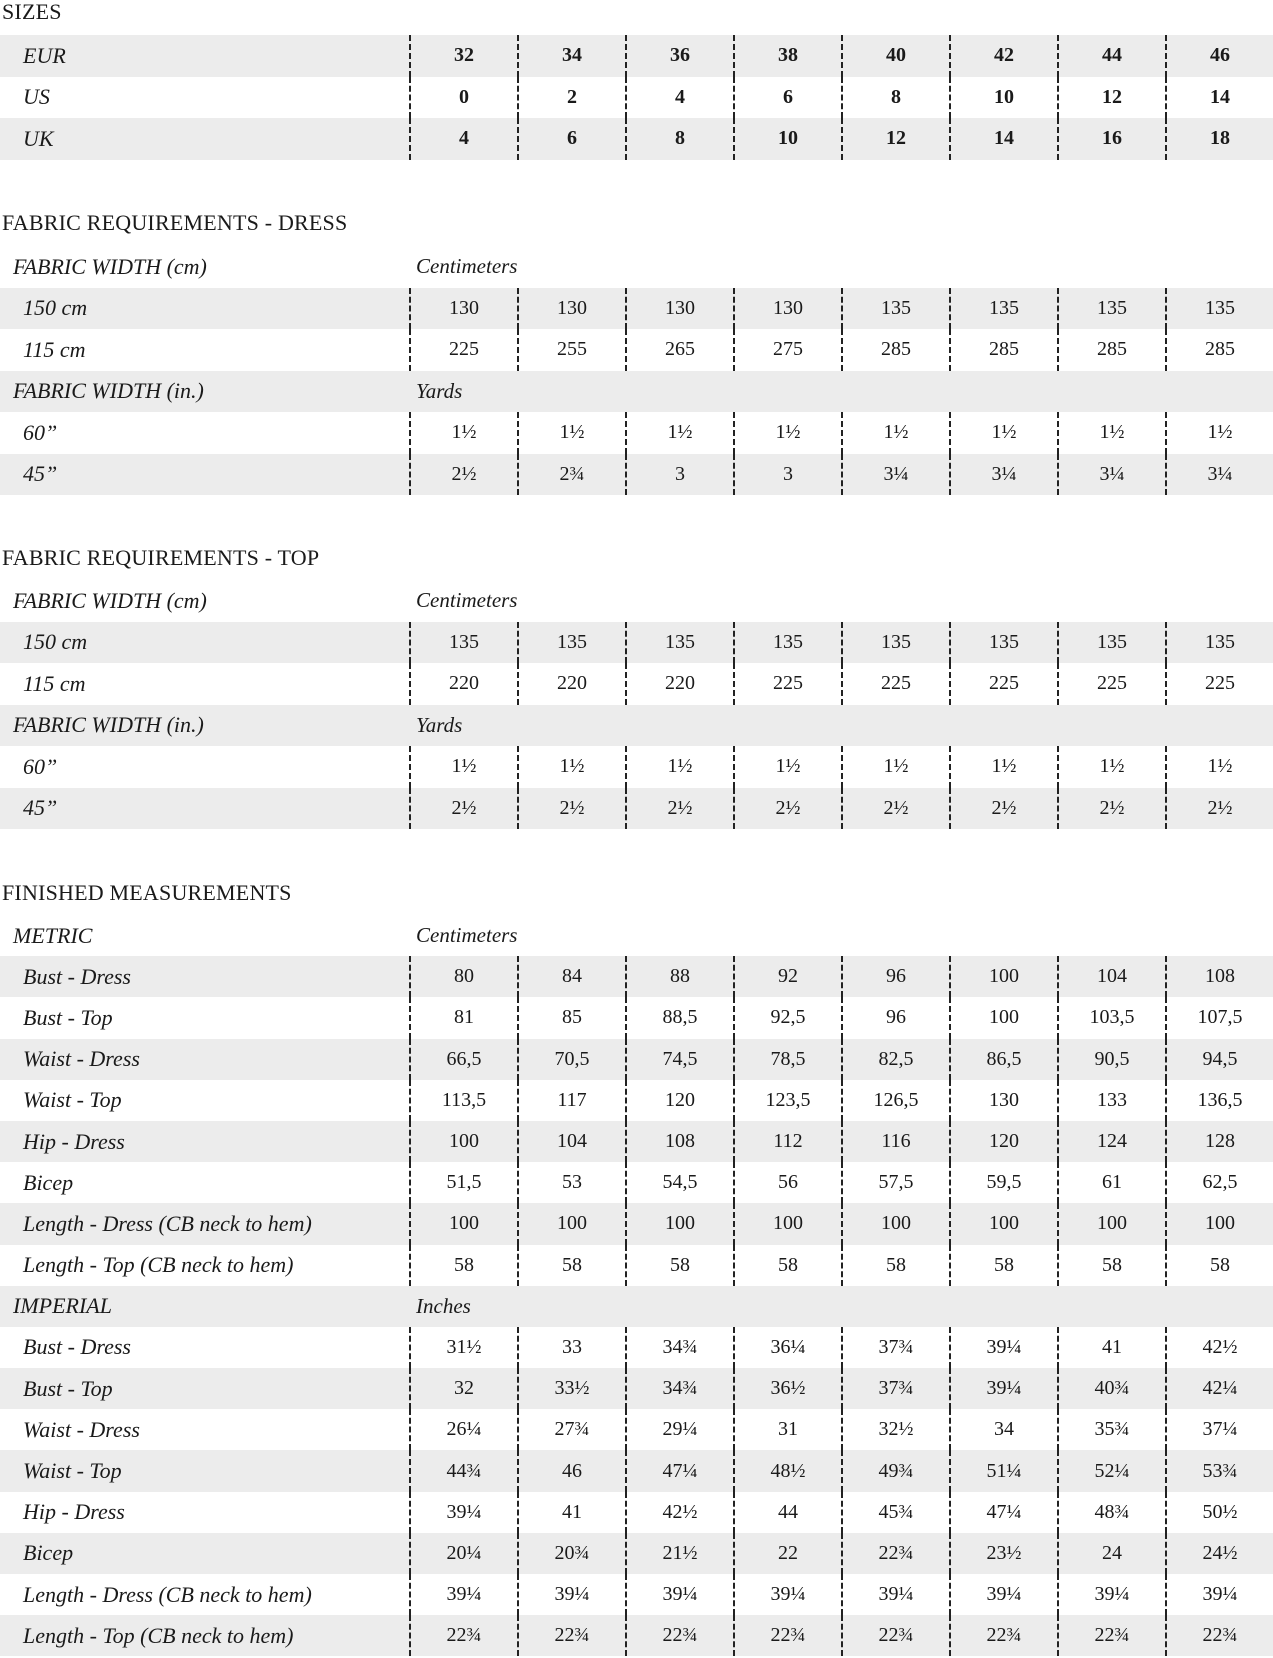  I want to click on table-cell: 31, so click(787, 1430).